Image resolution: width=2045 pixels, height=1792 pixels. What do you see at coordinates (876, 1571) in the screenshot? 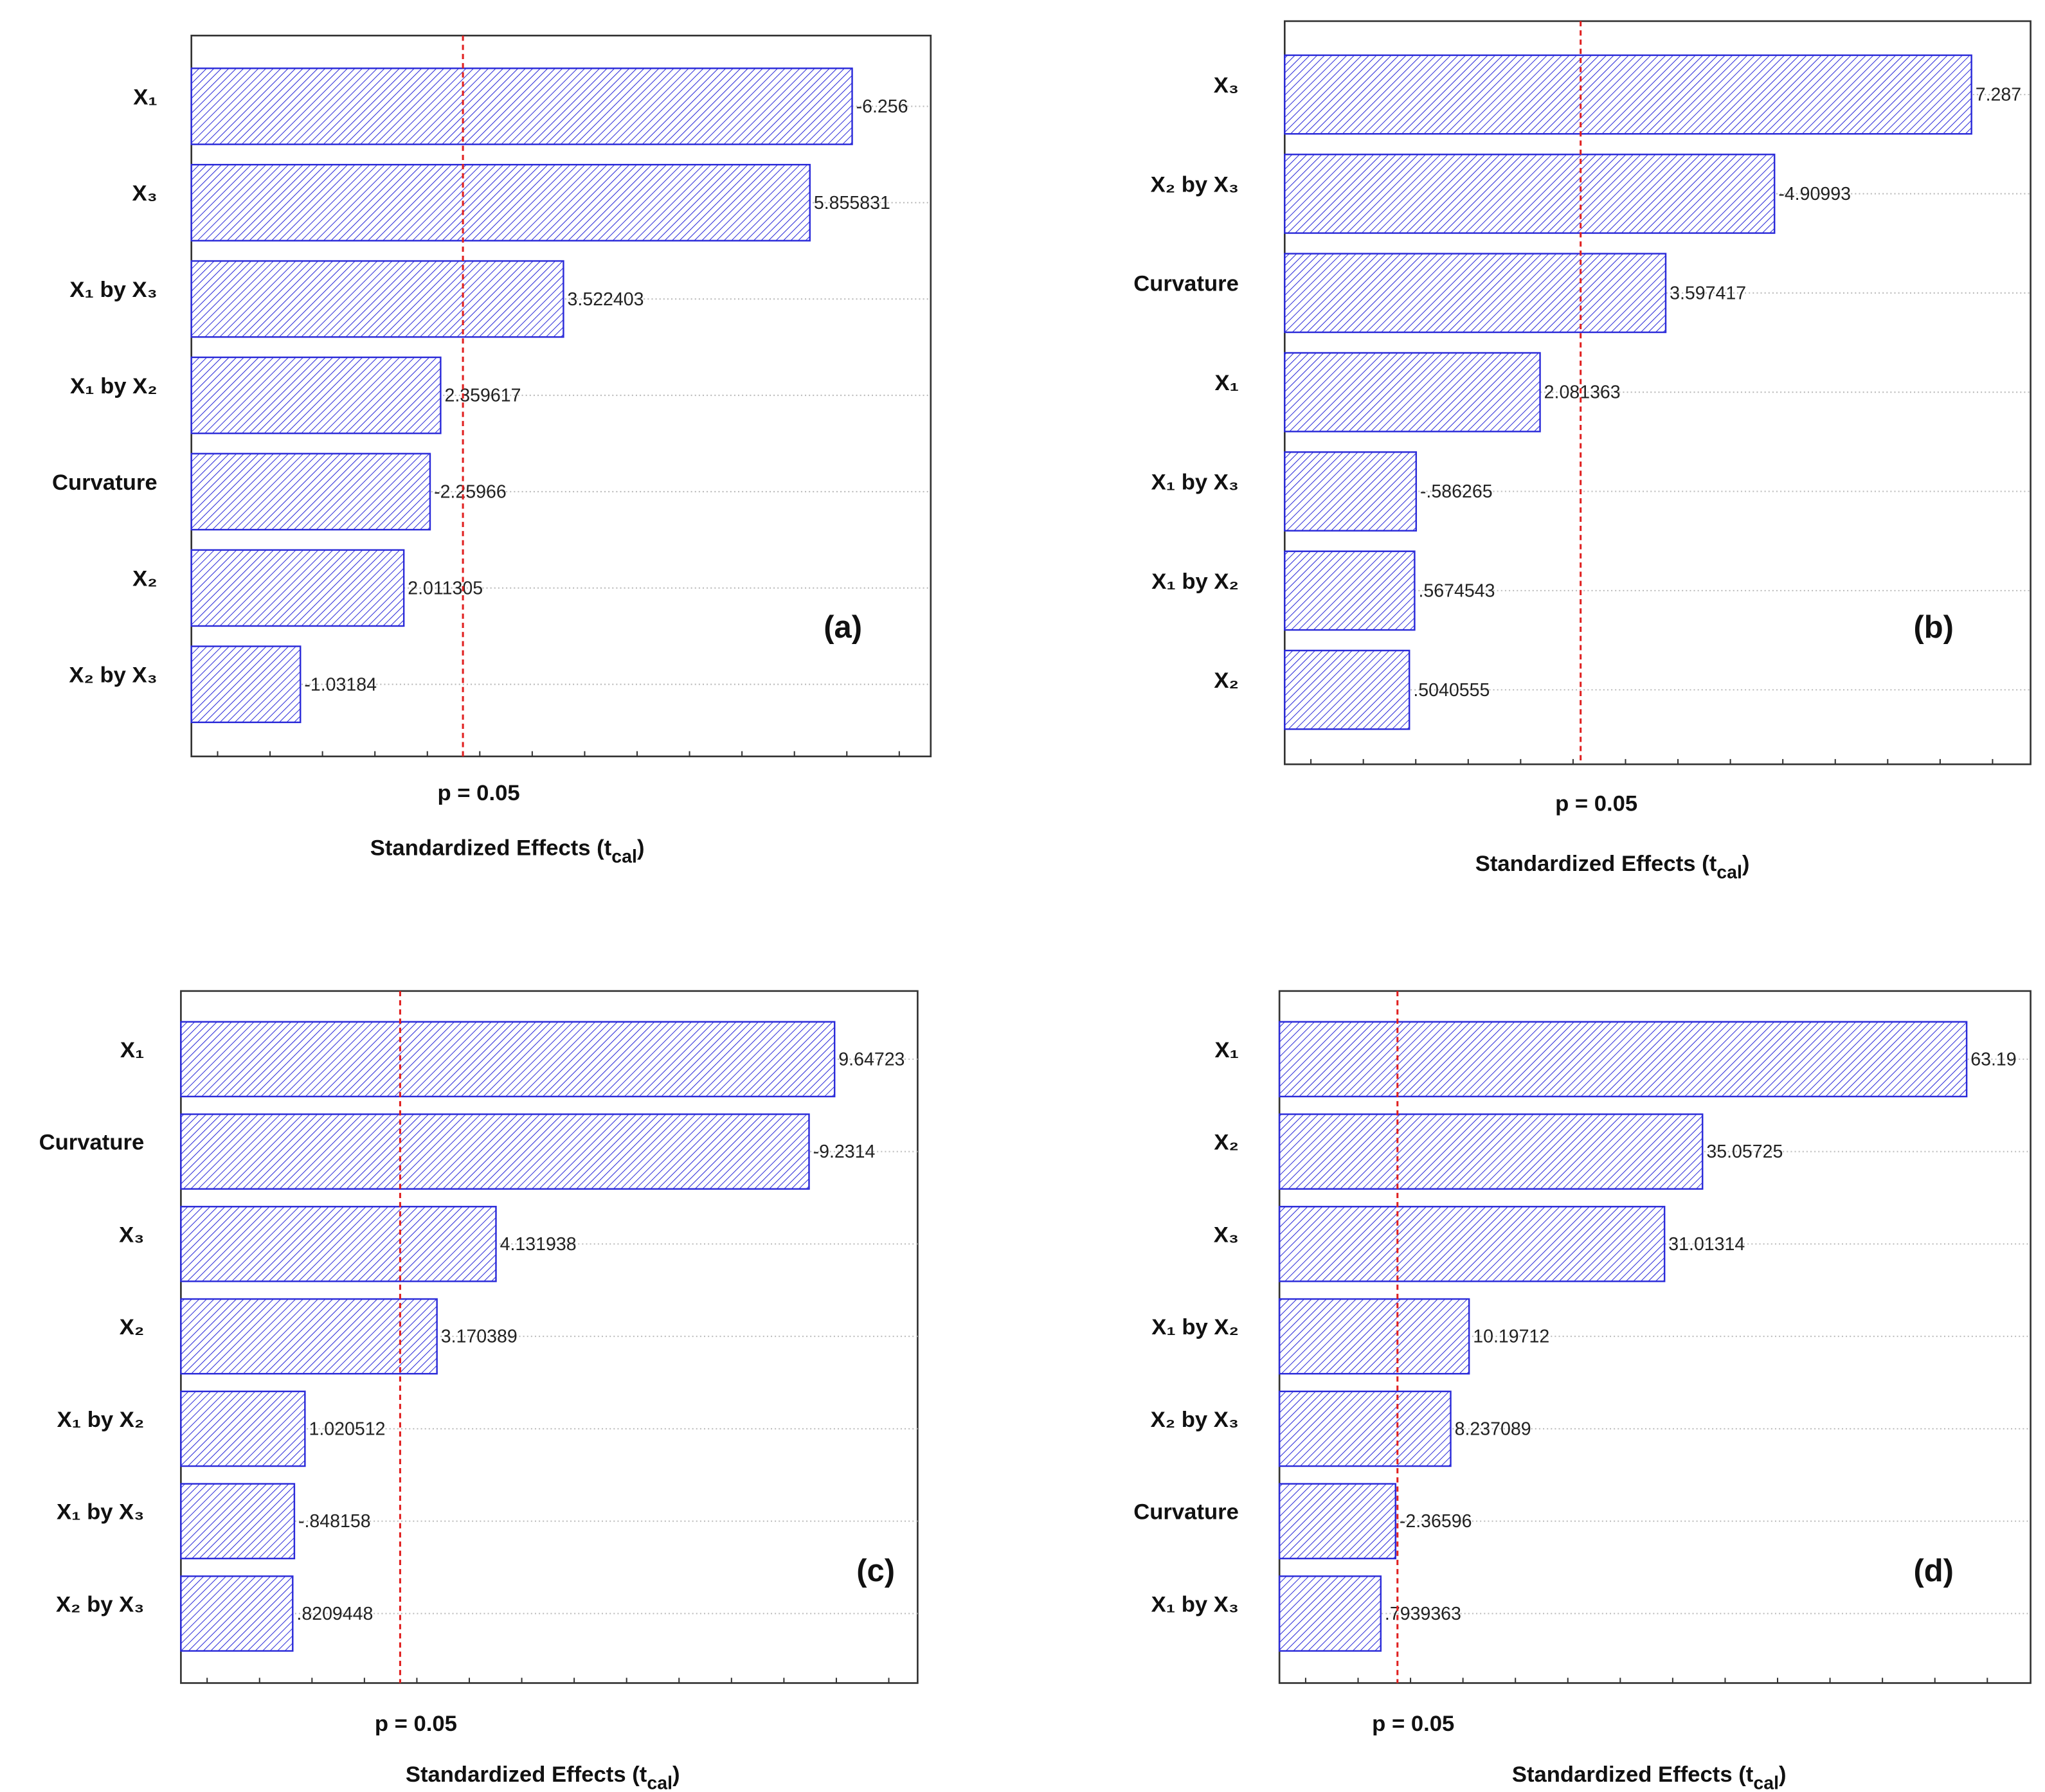
I see `panel-label: (c)` at bounding box center [876, 1571].